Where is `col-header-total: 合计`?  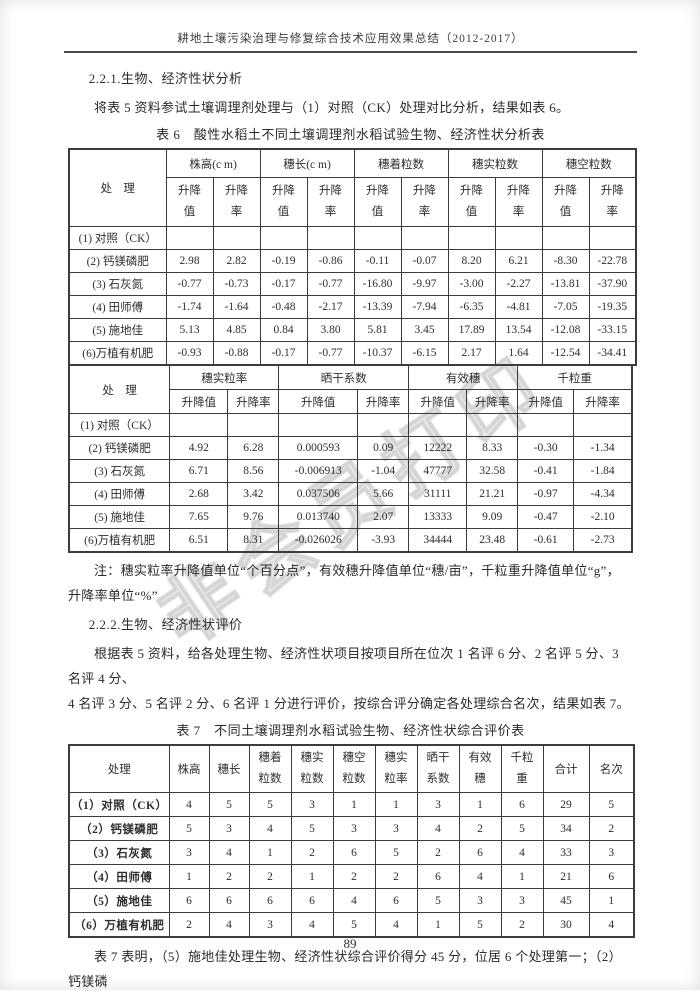
col-header-total: 合计 is located at coordinates (566, 768).